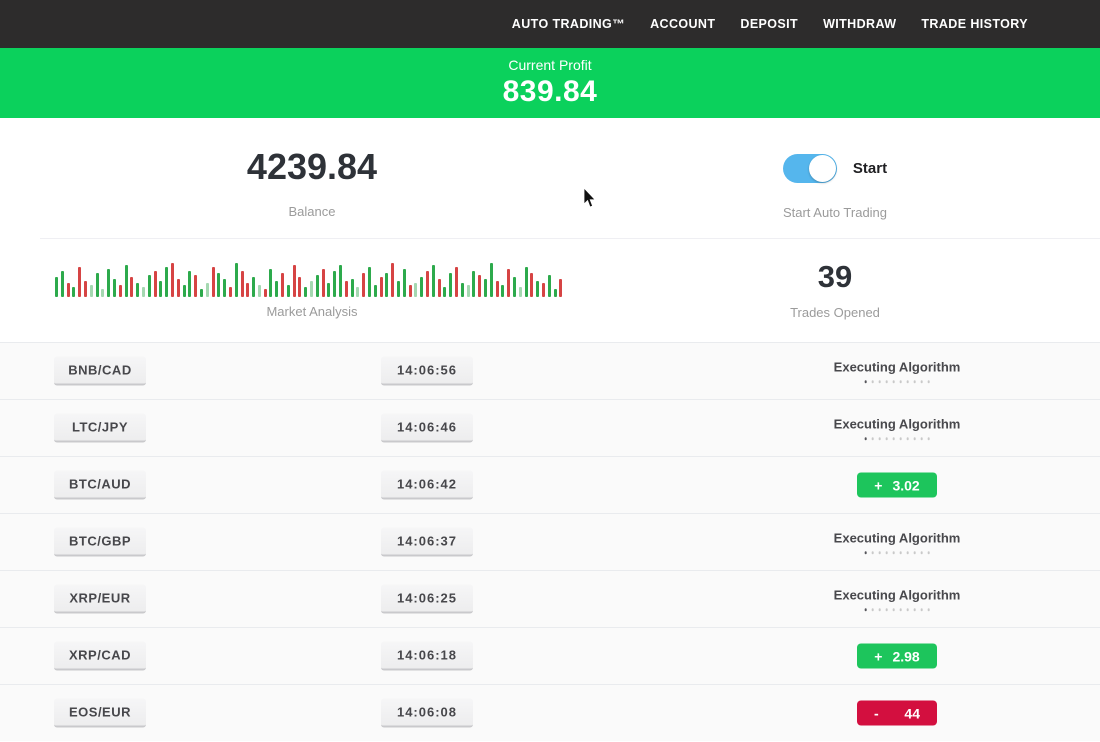 The height and width of the screenshot is (742, 1100). Describe the element at coordinates (427, 599) in the screenshot. I see `time-button: 14:06:25` at that location.